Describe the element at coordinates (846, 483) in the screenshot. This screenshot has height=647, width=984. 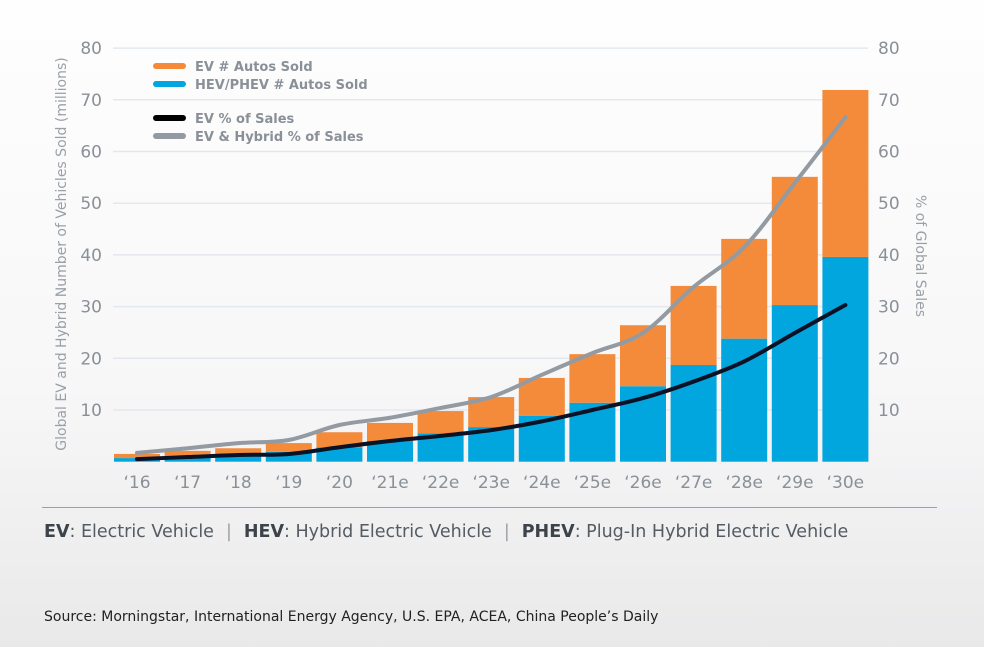
I see `x-tick-label: ‘30e` at that location.